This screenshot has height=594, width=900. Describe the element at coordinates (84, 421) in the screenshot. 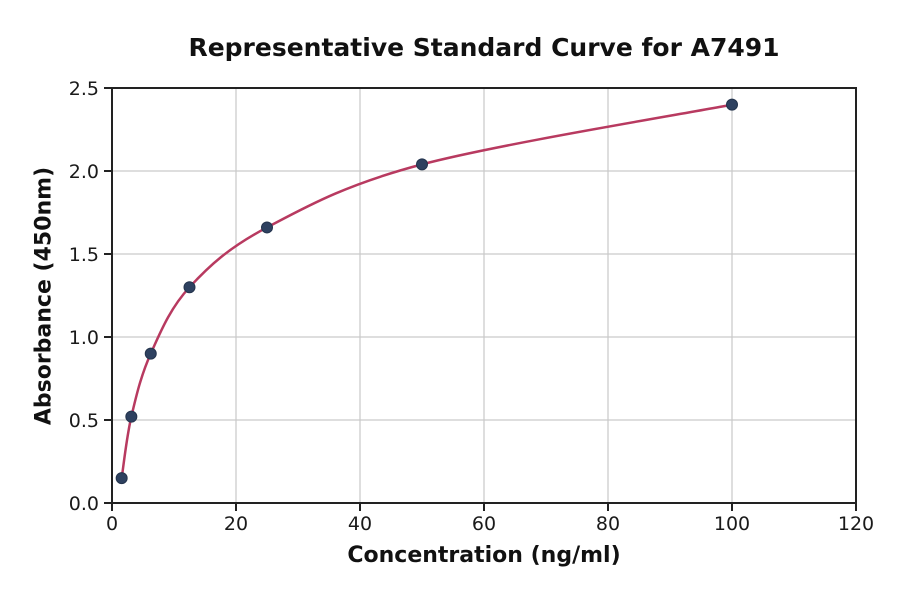

I see `y-tick-label: 0.5` at that location.